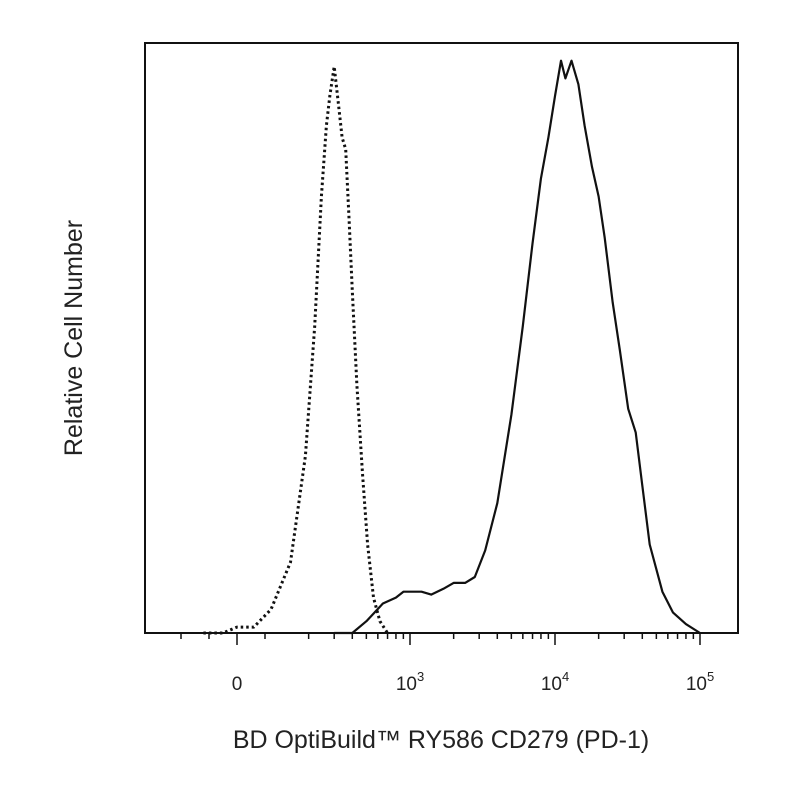  I want to click on x-tick-label: 10⁵, so click(700, 682).